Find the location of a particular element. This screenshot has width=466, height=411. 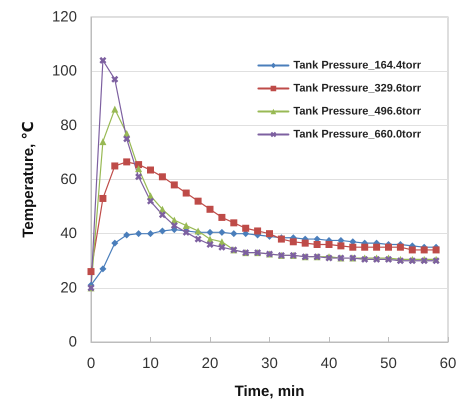

x-tick-label: 40 is located at coordinates (329, 363).